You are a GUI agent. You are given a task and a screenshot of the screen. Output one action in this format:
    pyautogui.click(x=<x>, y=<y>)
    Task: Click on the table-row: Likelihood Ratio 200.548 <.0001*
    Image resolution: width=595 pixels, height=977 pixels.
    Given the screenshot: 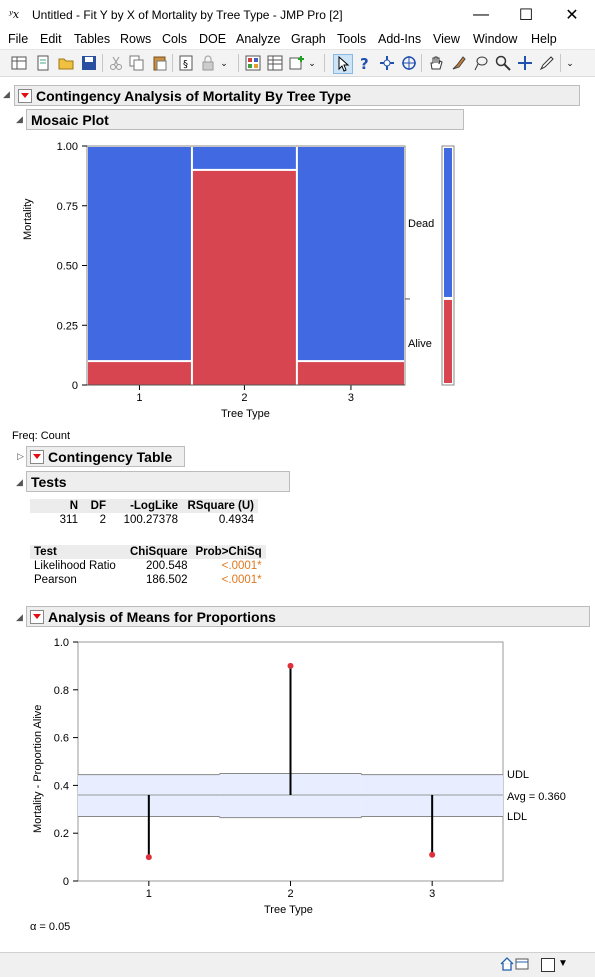 What is the action you would take?
    pyautogui.click(x=148, y=566)
    